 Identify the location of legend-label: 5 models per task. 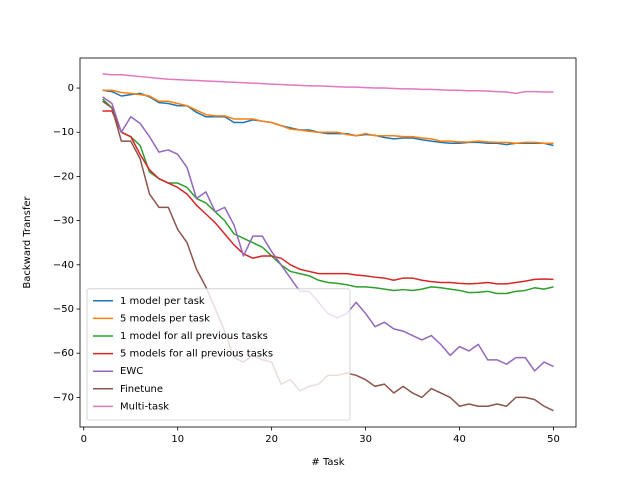
(165, 318).